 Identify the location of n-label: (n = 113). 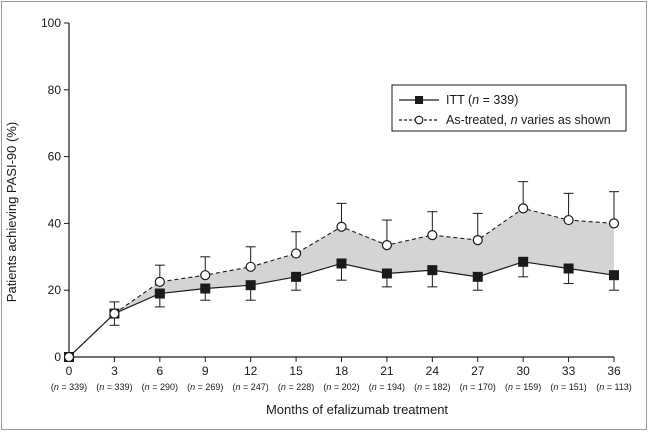
(614, 387).